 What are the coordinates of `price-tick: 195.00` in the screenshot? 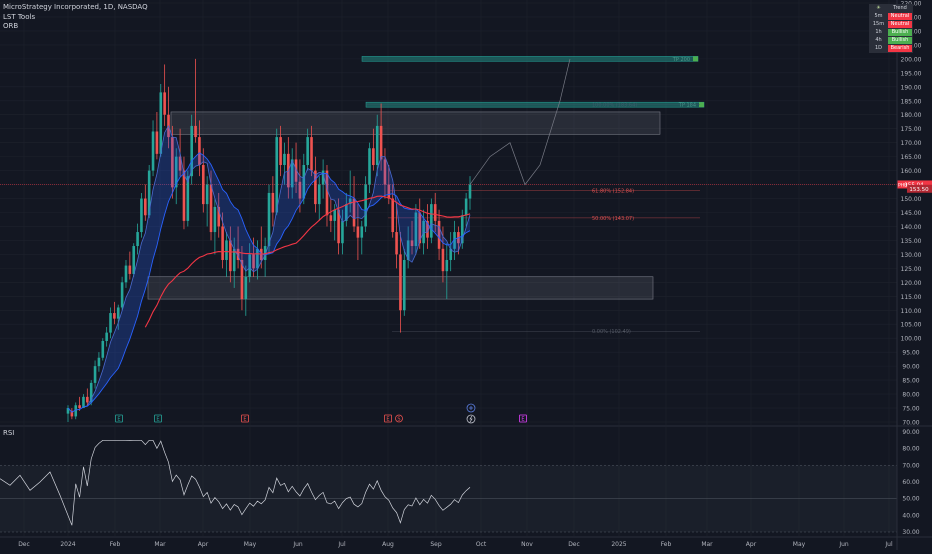 It's located at (911, 73).